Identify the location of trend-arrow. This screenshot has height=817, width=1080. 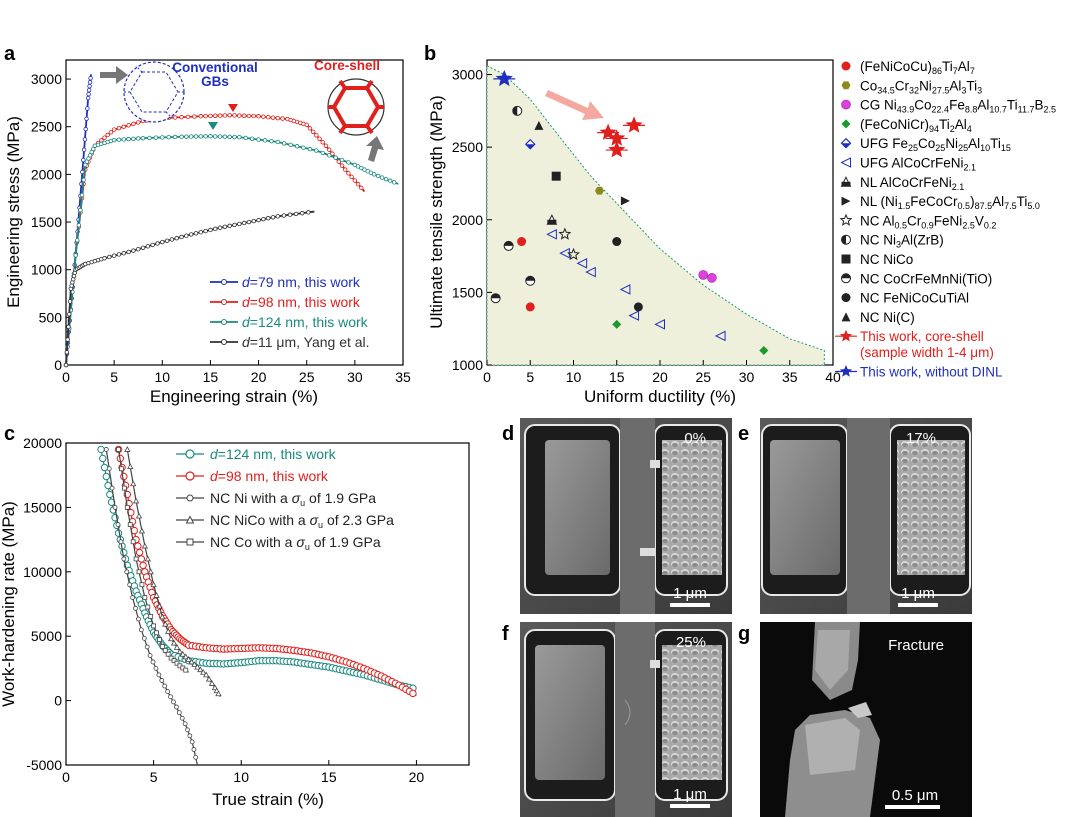
(574, 105).